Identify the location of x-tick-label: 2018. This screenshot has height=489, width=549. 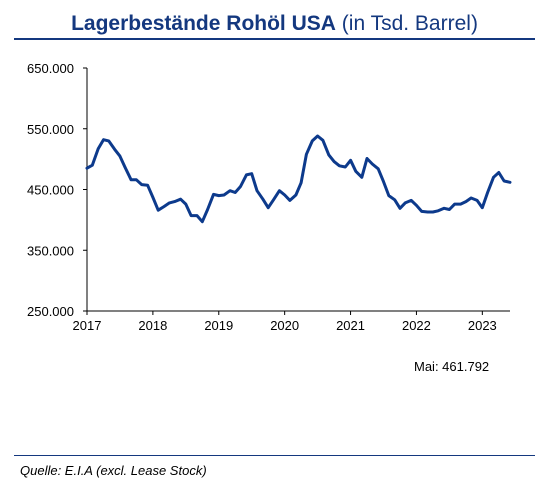
(152, 325).